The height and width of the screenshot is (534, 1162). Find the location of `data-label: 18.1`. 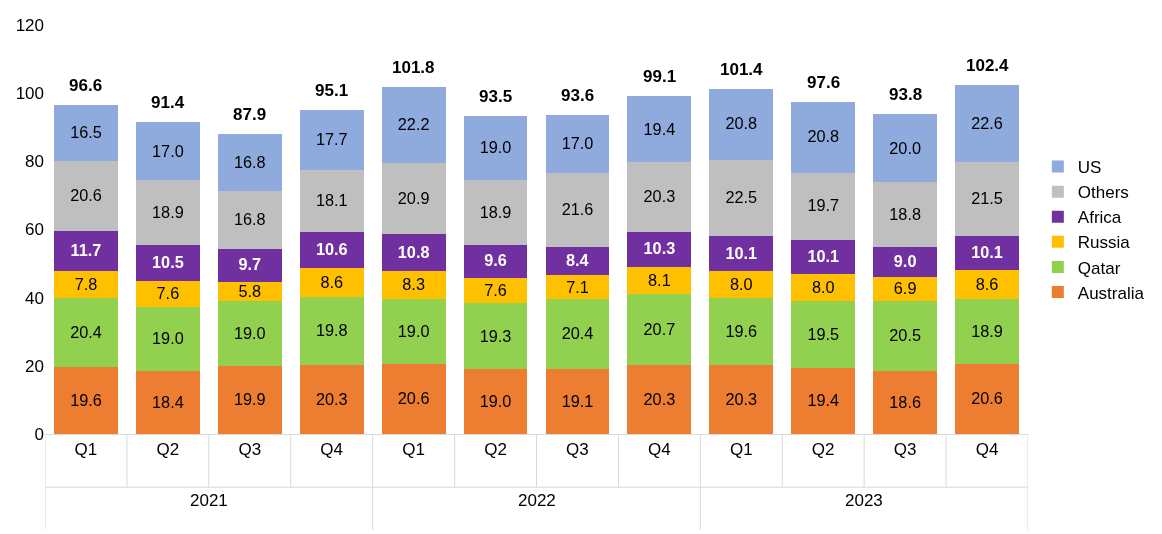

data-label: 18.1 is located at coordinates (331, 200).